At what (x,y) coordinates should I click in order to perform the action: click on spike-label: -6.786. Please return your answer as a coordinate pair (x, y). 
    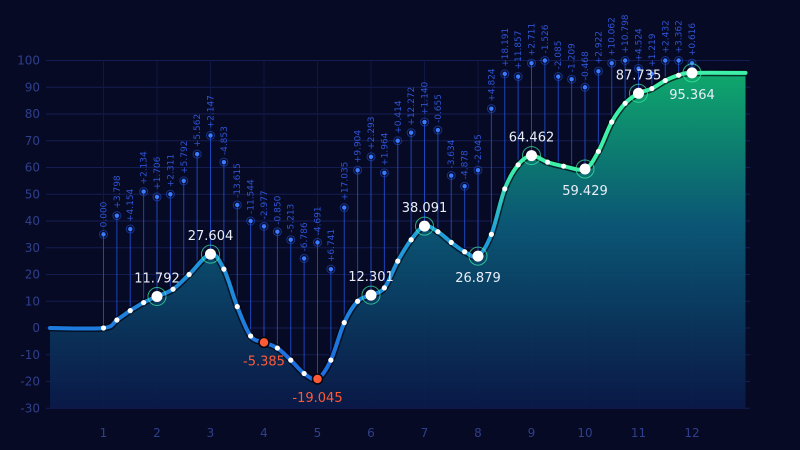
    Looking at the image, I should click on (305, 236).